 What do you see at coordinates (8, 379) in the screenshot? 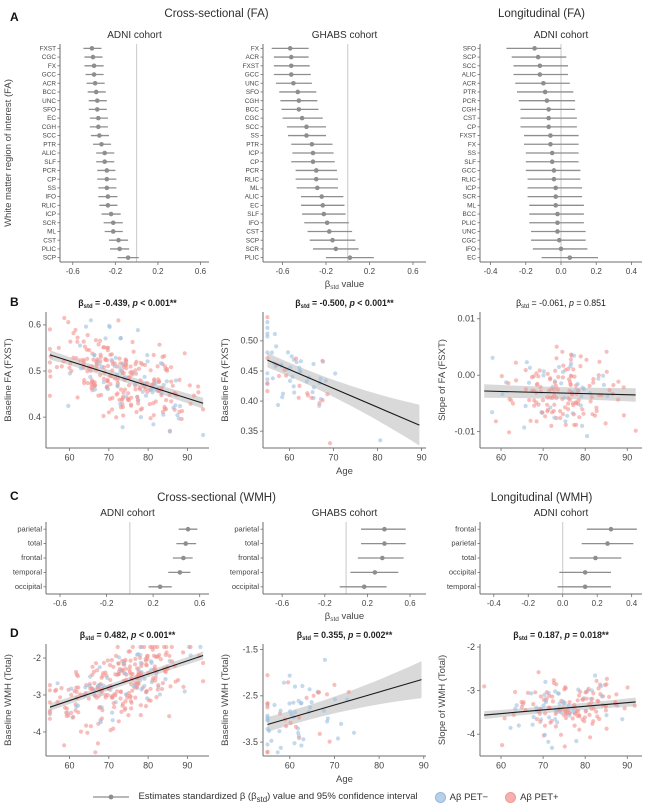
I see `svg-text: Baseline FA (FXST)` at bounding box center [8, 379].